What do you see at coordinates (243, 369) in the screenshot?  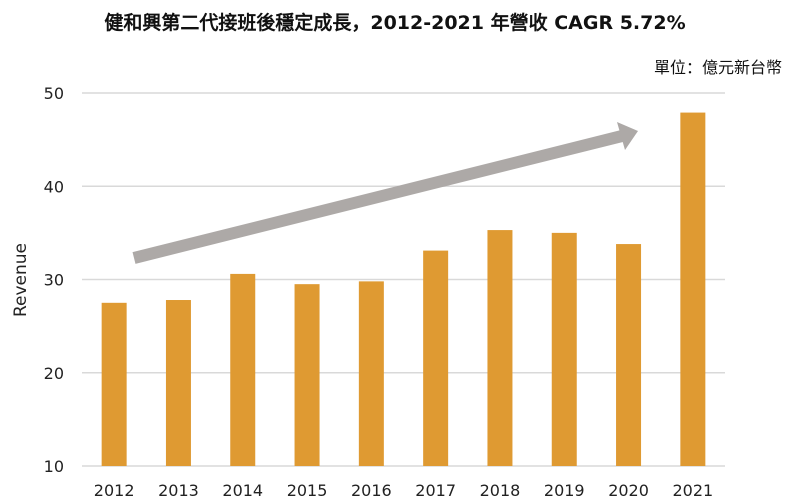 I see `bar-2014` at bounding box center [243, 369].